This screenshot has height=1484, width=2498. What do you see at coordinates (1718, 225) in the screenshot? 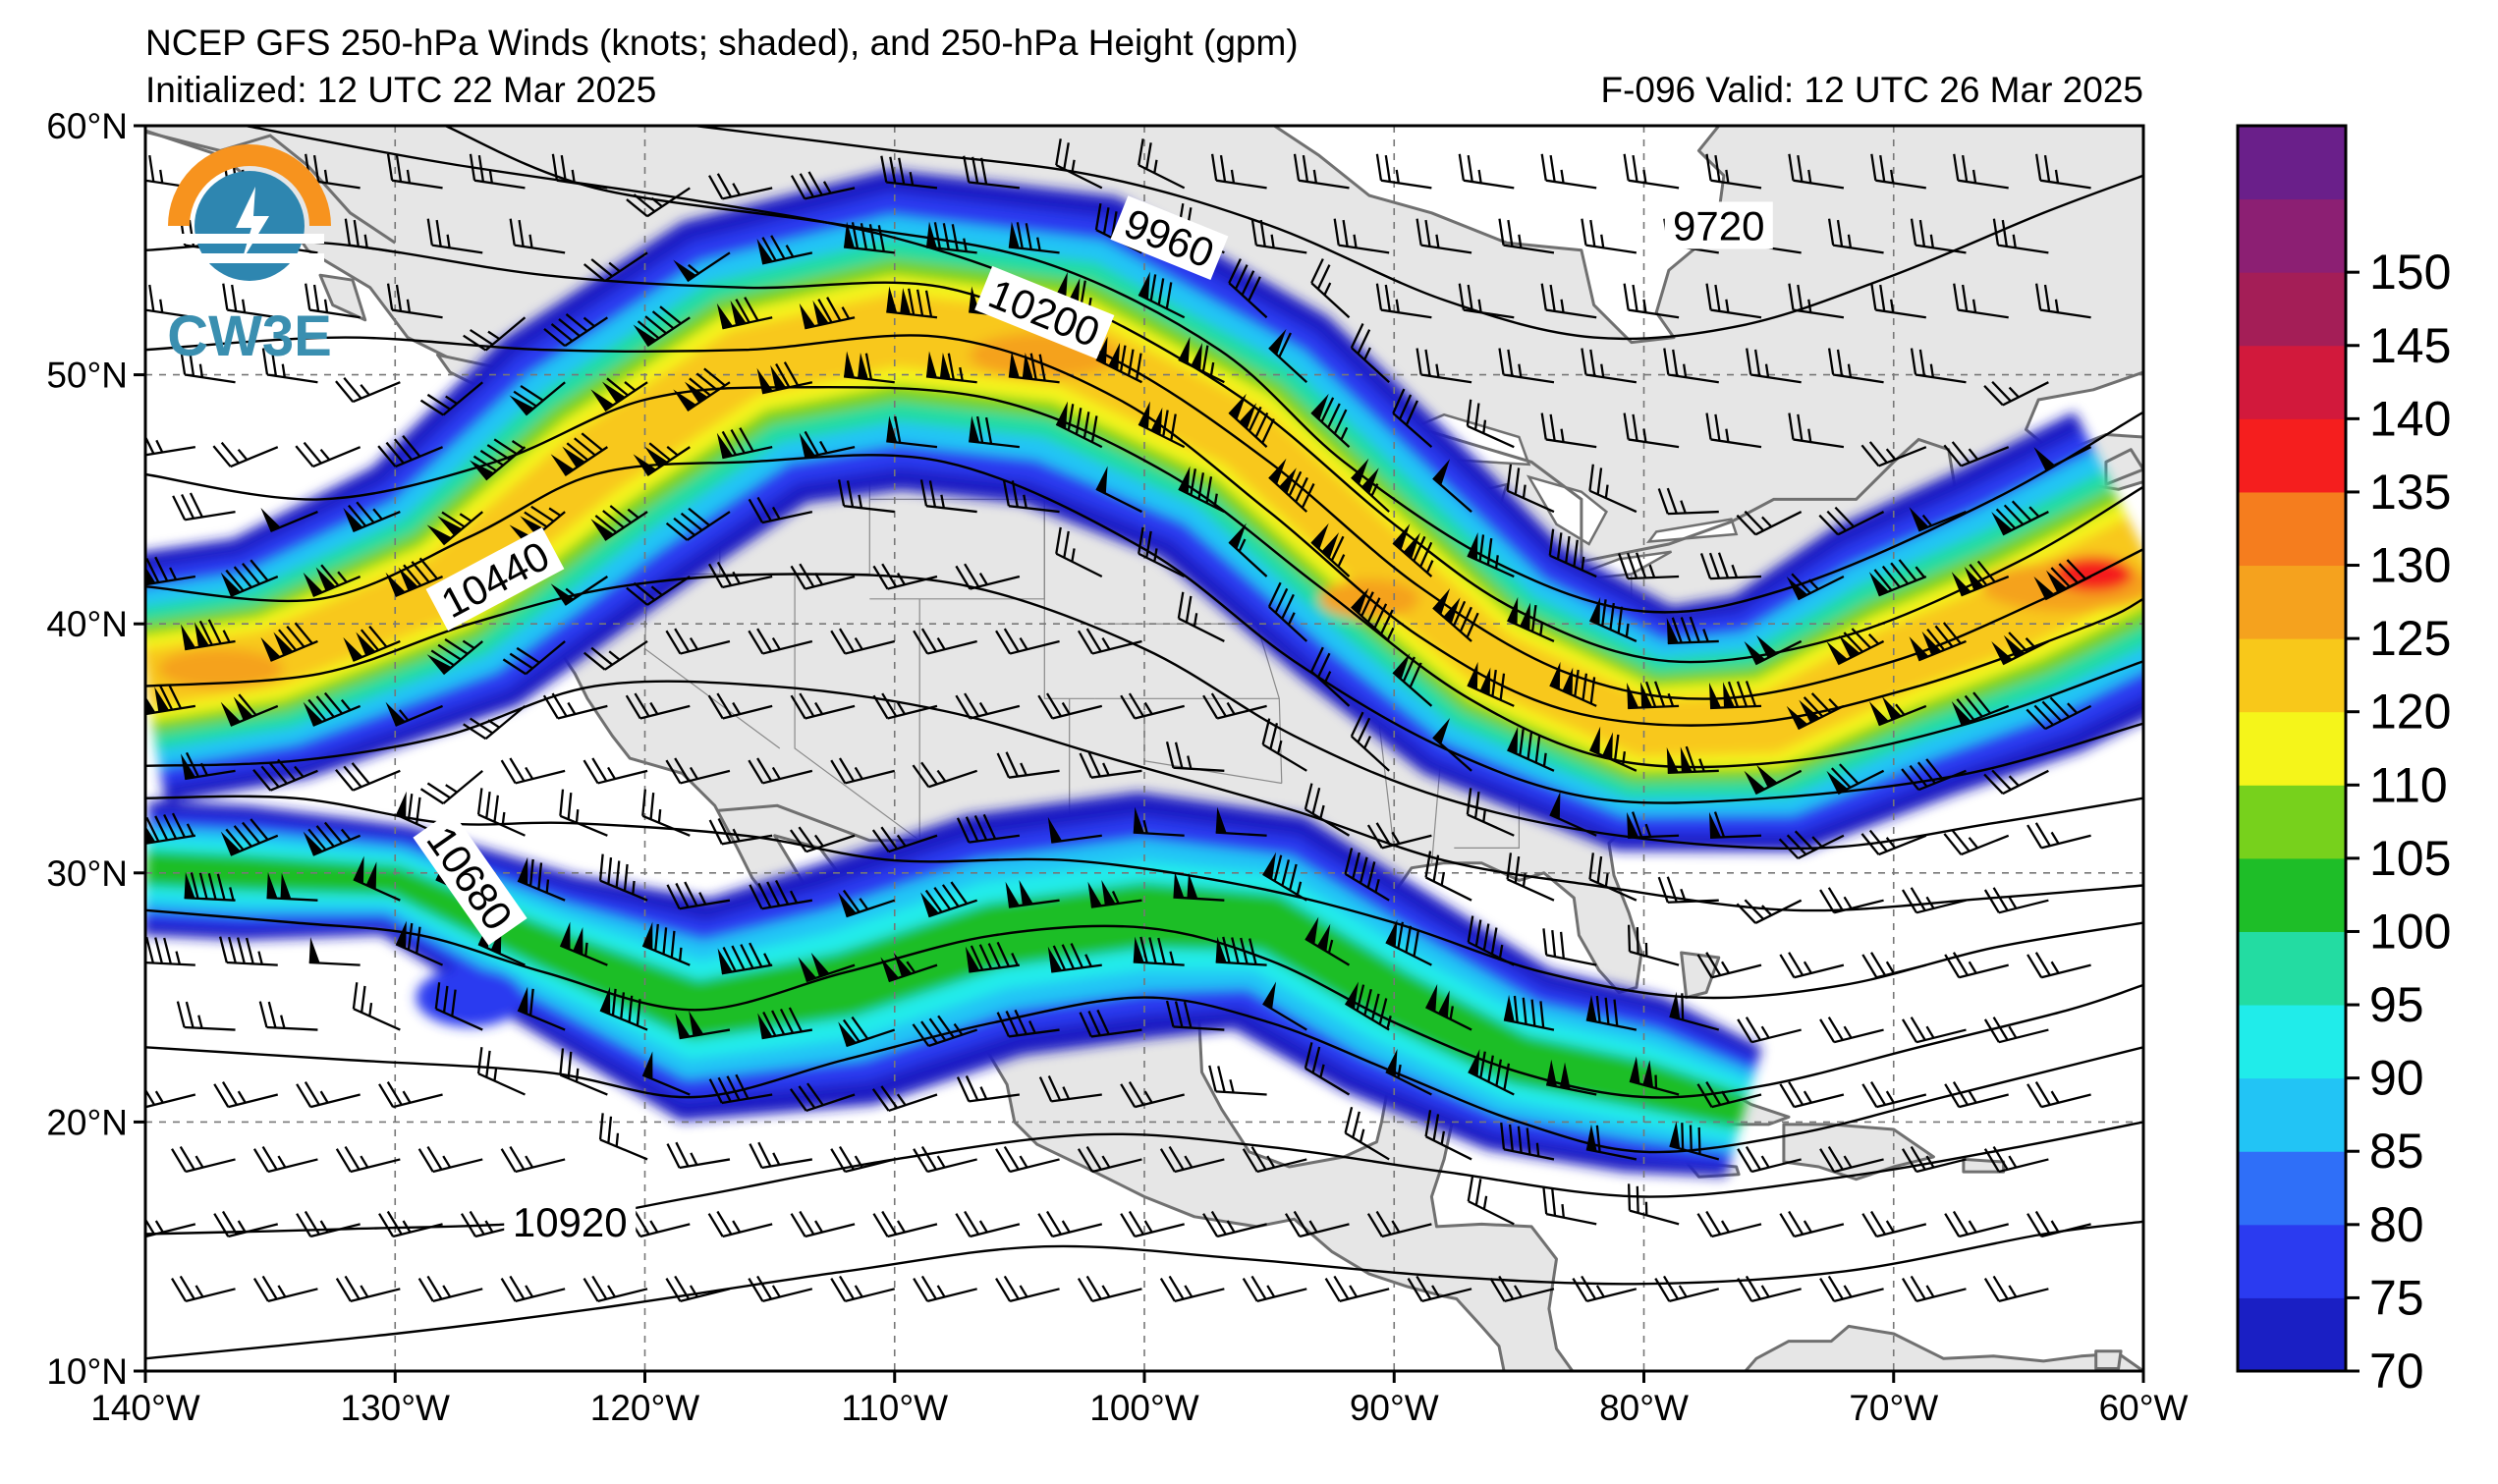
I see `height-label-9720: 9720` at bounding box center [1718, 225].